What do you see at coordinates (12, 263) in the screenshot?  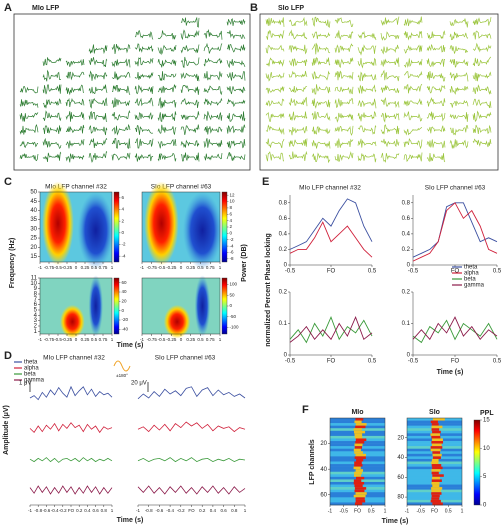 I see `axis-label: Frequency (Hz)` at bounding box center [12, 263].